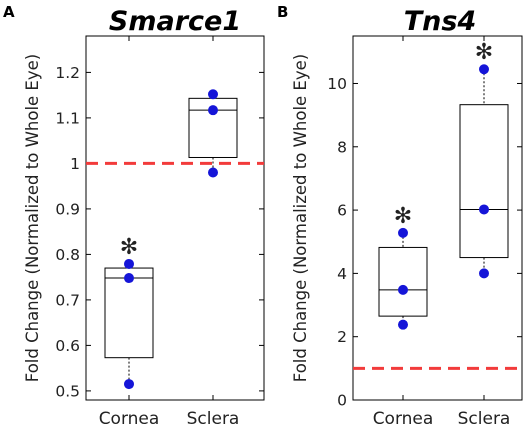 The width and height of the screenshot is (529, 431). Describe the element at coordinates (337, 84) in the screenshot. I see `y-tick-label: 10` at that location.